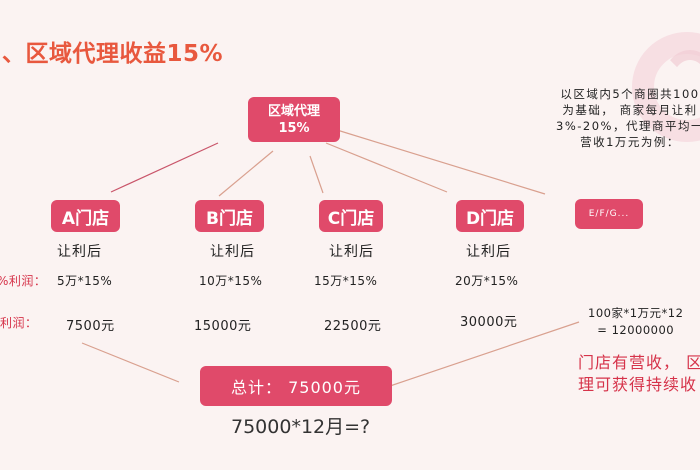 The width and height of the screenshot is (700, 470). Describe the element at coordinates (229, 216) in the screenshot. I see `store-b-node: B门店` at that location.